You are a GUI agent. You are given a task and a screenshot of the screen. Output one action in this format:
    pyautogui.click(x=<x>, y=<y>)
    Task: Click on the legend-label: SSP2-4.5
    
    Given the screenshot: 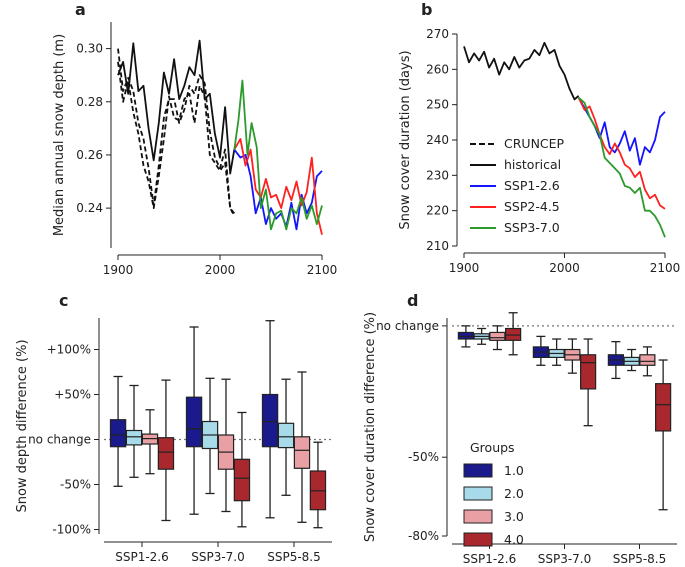 What is the action you would take?
    pyautogui.click(x=532, y=206)
    